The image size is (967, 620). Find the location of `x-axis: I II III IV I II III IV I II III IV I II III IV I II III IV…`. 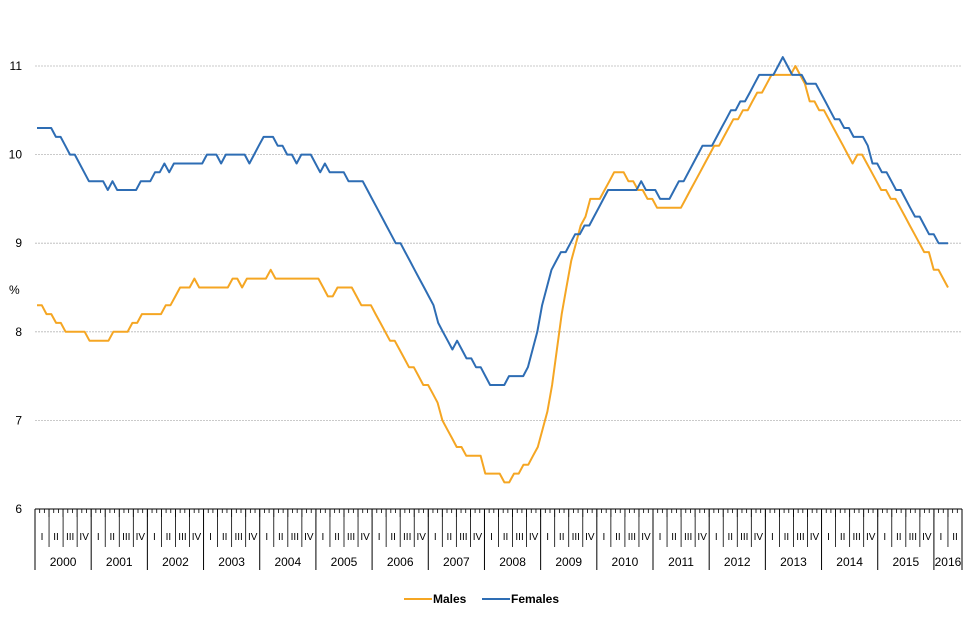

x-axis: I II III IV I II III IV I II III IV I II III IV I II III IV… is located at coordinates (498, 539).